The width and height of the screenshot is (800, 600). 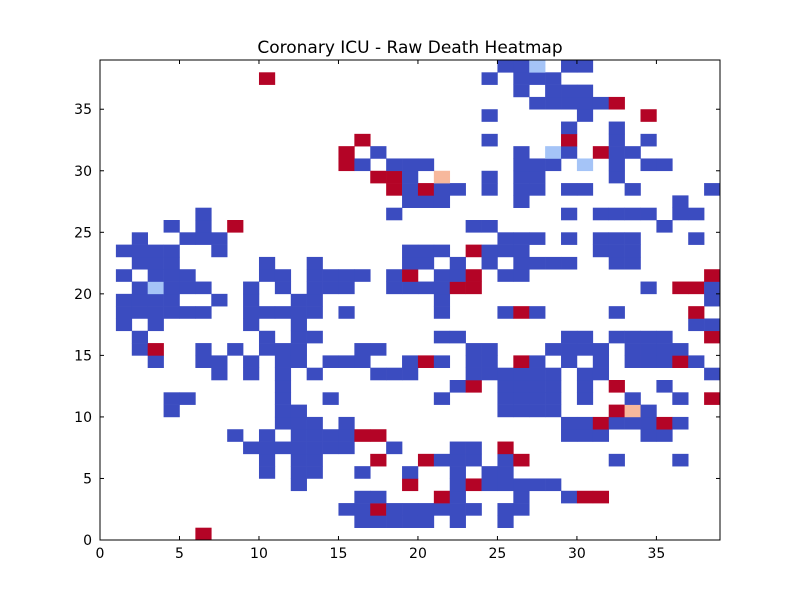 What do you see at coordinates (87, 541) in the screenshot?
I see `y-tick-label: 0` at bounding box center [87, 541].